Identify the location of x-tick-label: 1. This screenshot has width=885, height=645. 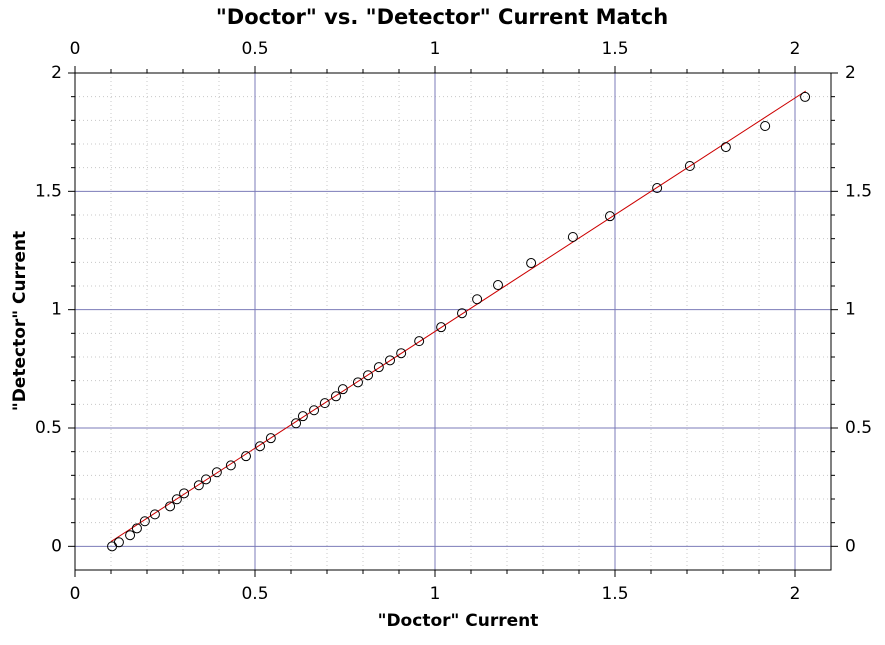
(435, 594).